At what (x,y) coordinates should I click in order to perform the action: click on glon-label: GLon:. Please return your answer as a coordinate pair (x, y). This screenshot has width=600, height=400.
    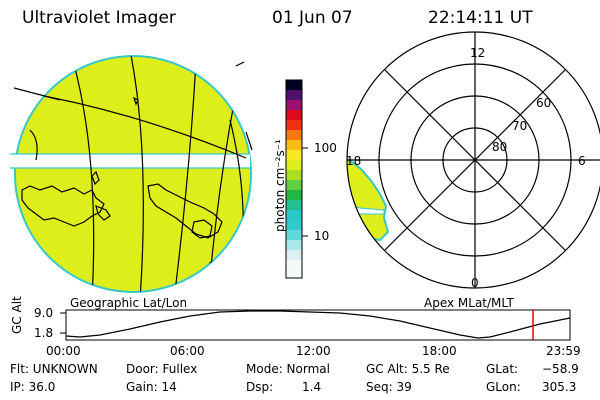
    Looking at the image, I should click on (503, 387).